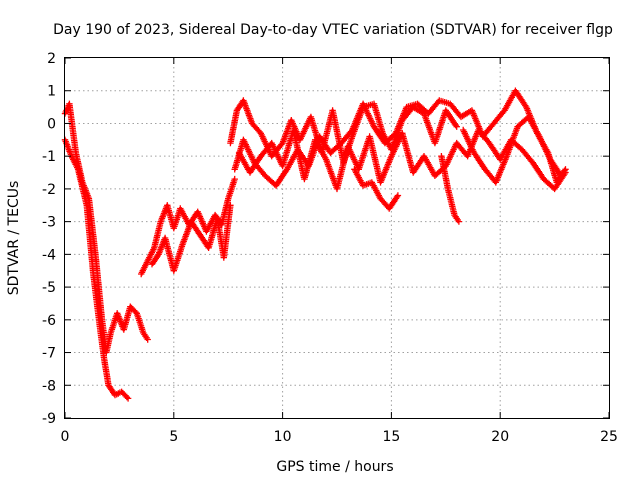 The image size is (640, 480). What do you see at coordinates (49, 223) in the screenshot?
I see `y-tick-label: -3` at bounding box center [49, 223].